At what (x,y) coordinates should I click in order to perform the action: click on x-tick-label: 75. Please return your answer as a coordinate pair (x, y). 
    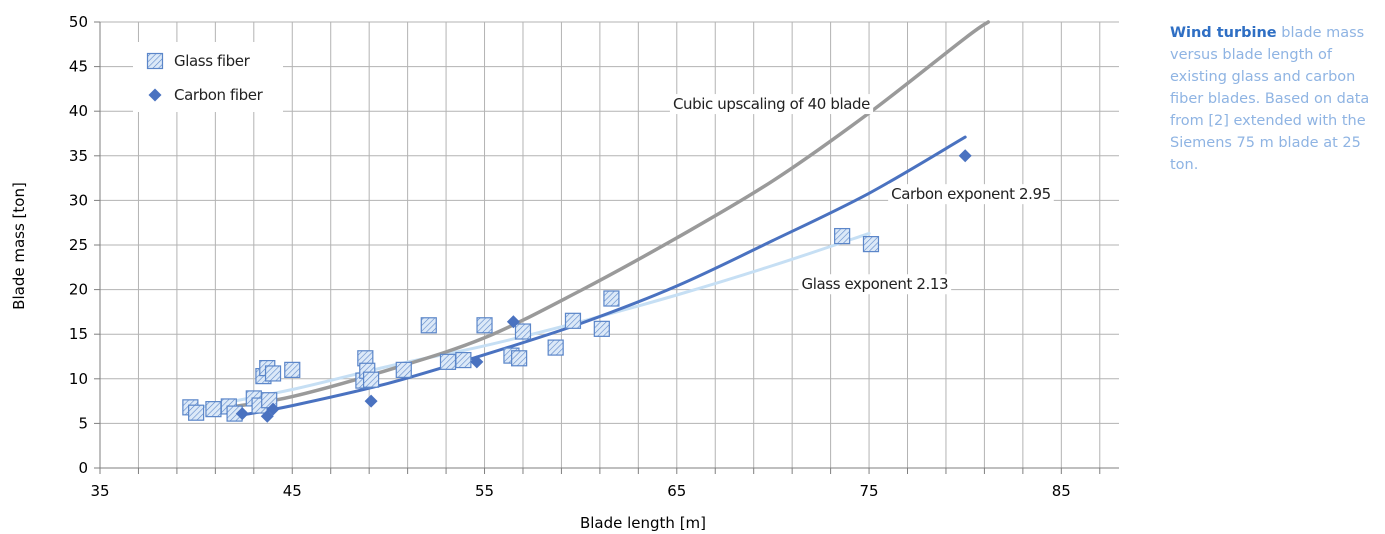
    Looking at the image, I should click on (869, 491).